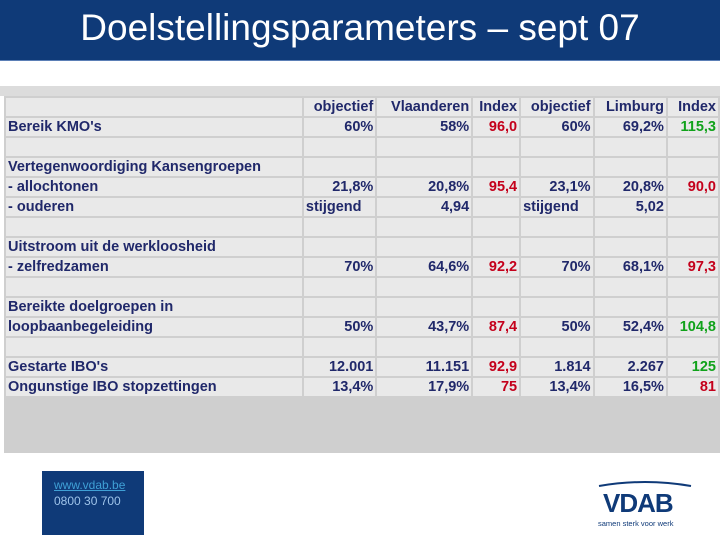 This screenshot has width=720, height=540. I want to click on row-label: Bereik KMO's, so click(154, 127).